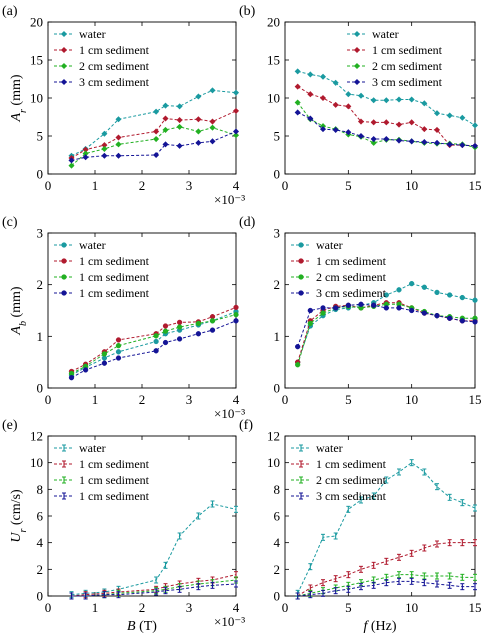 The width and height of the screenshot is (491, 643). What do you see at coordinates (19, 98) in the screenshot?
I see `y-axis-label-a: Ar (mm)` at bounding box center [19, 98].